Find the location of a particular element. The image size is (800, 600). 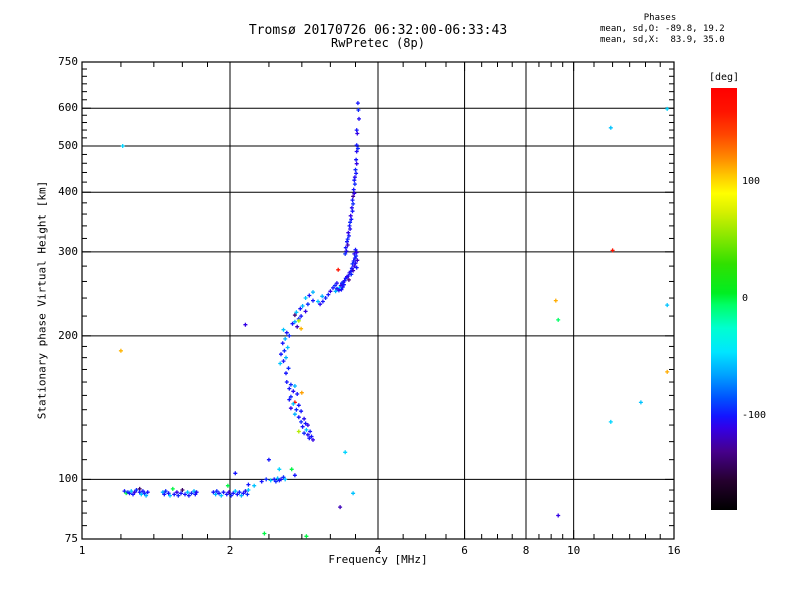

y-tick-label: 200 is located at coordinates (68, 335).